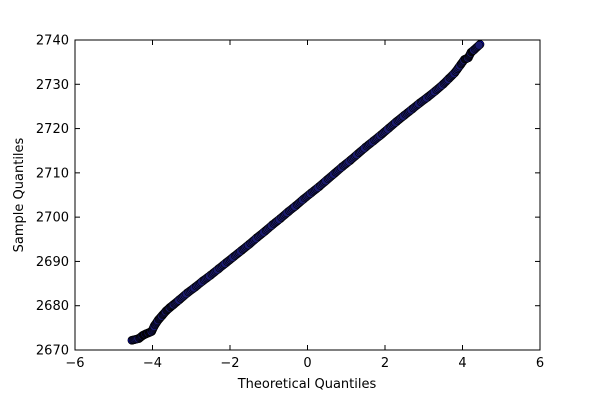  What do you see at coordinates (52, 306) in the screenshot?
I see `y-tick-label: 2680` at bounding box center [52, 306].